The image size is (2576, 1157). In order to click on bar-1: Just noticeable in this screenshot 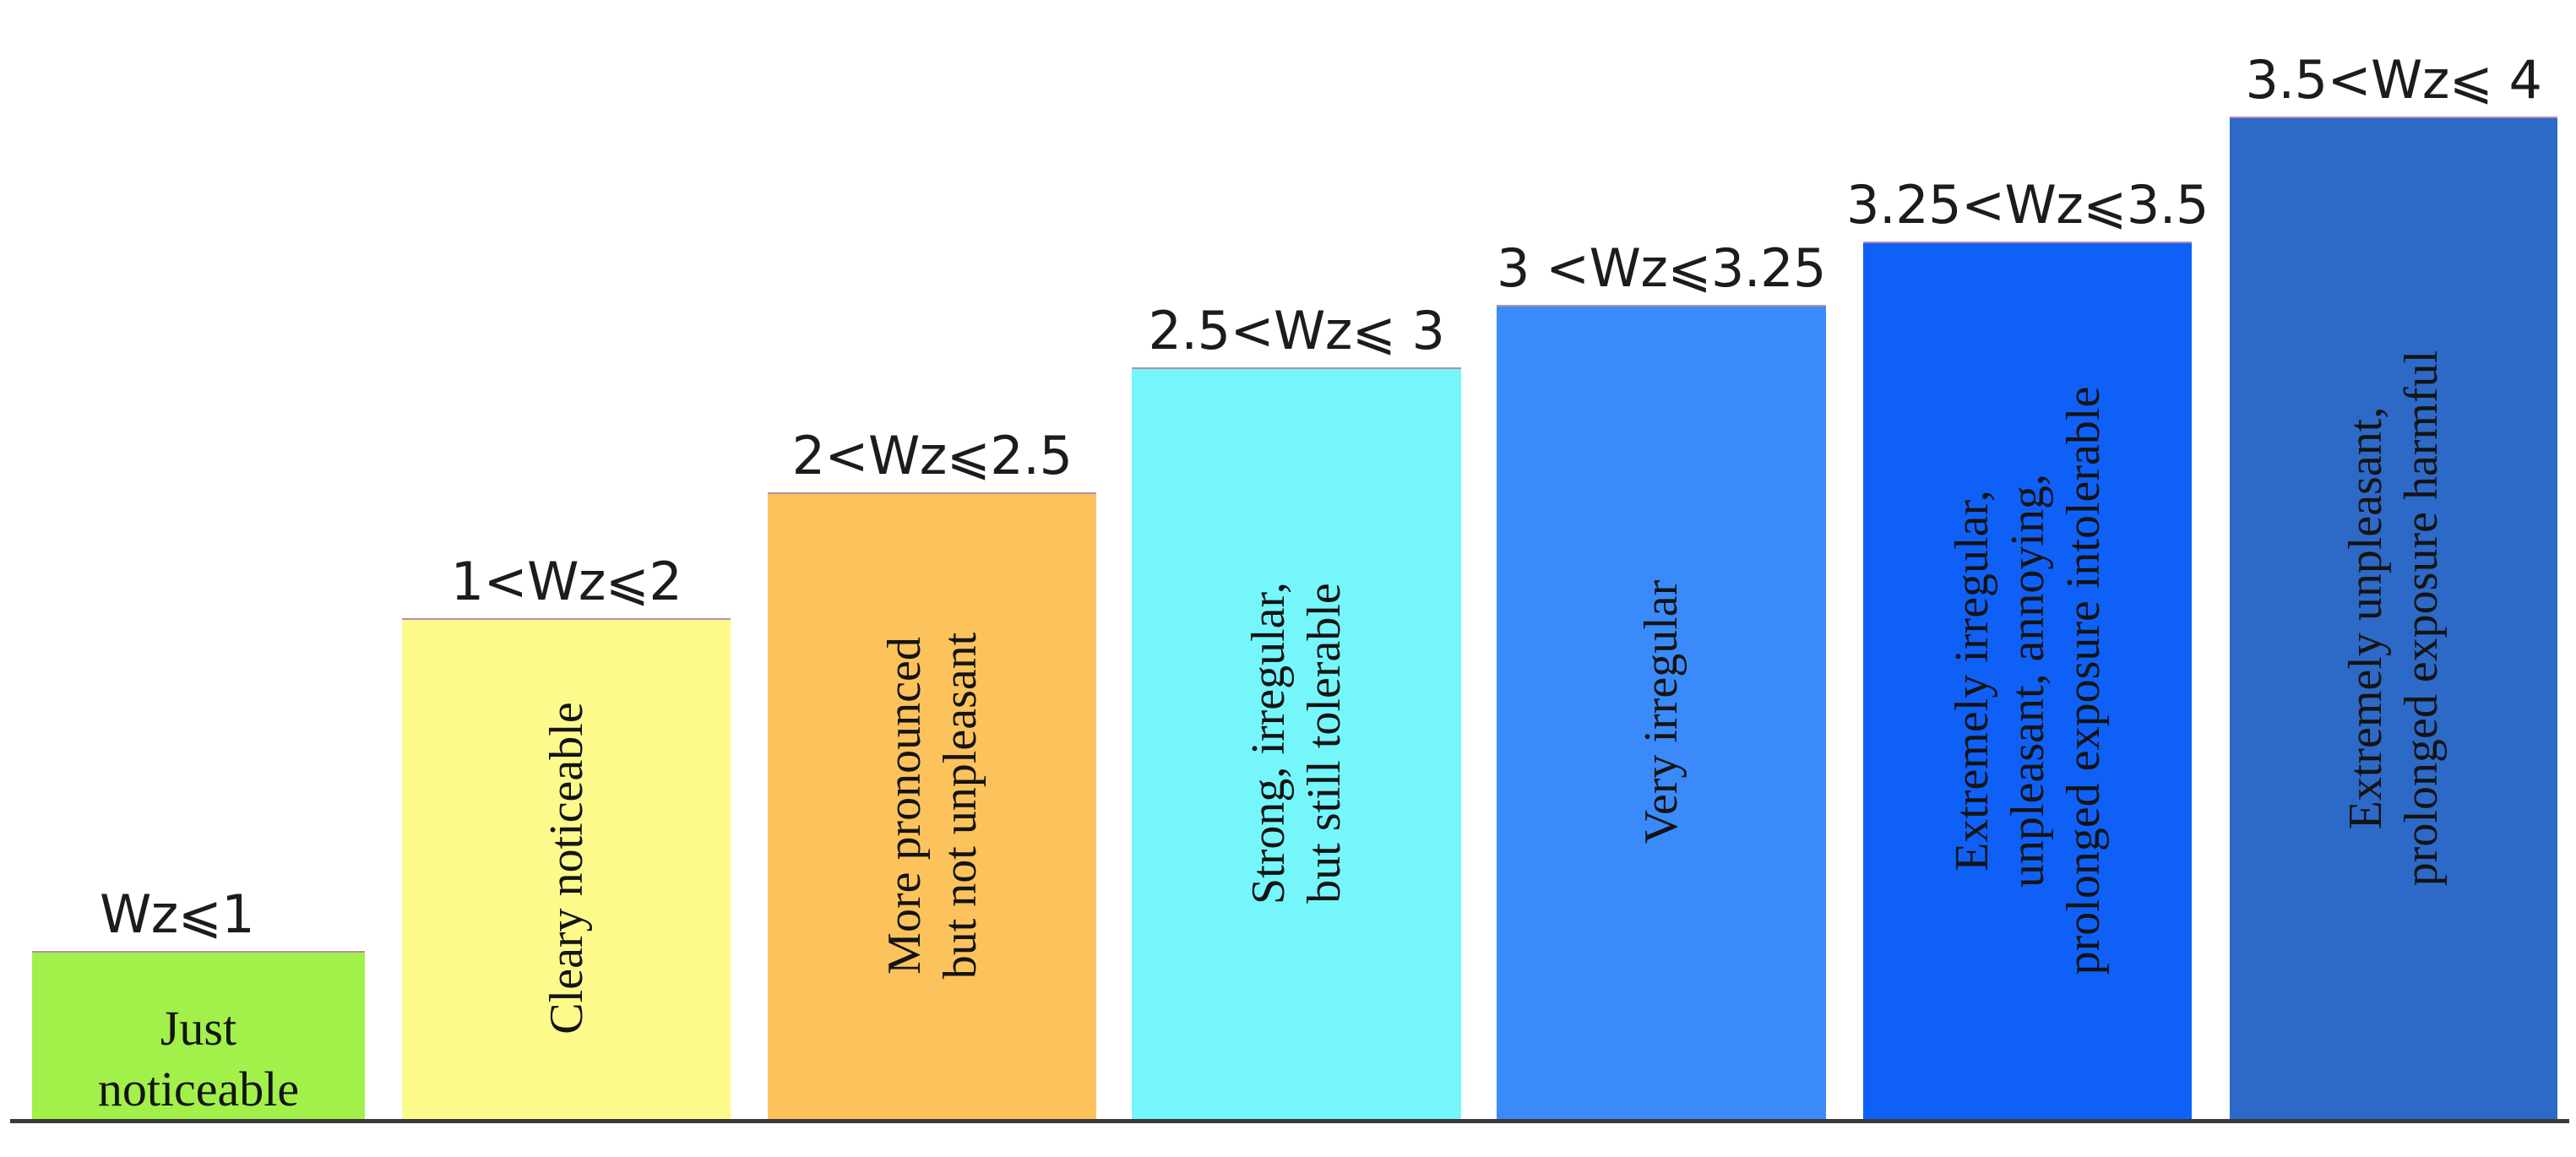, I will do `click(198, 1035)`.